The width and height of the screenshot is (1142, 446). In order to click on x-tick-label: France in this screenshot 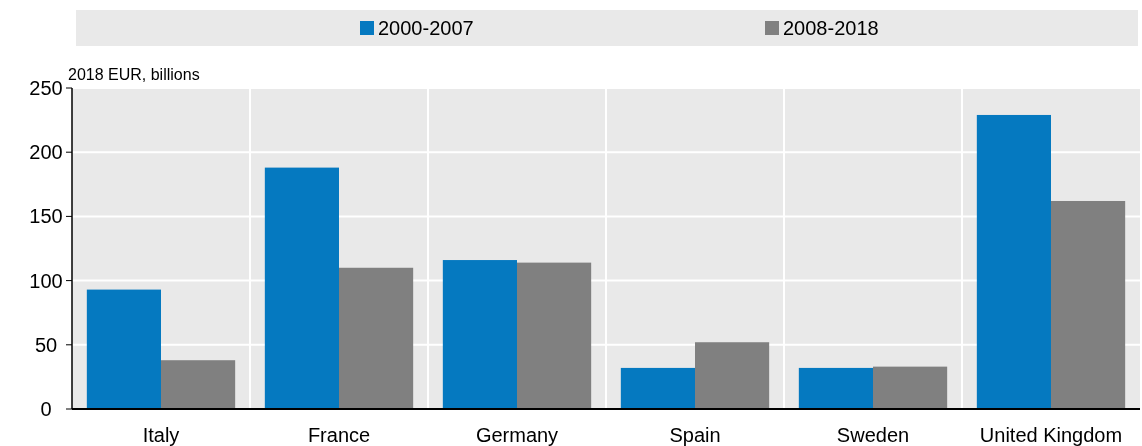, I will do `click(339, 435)`.